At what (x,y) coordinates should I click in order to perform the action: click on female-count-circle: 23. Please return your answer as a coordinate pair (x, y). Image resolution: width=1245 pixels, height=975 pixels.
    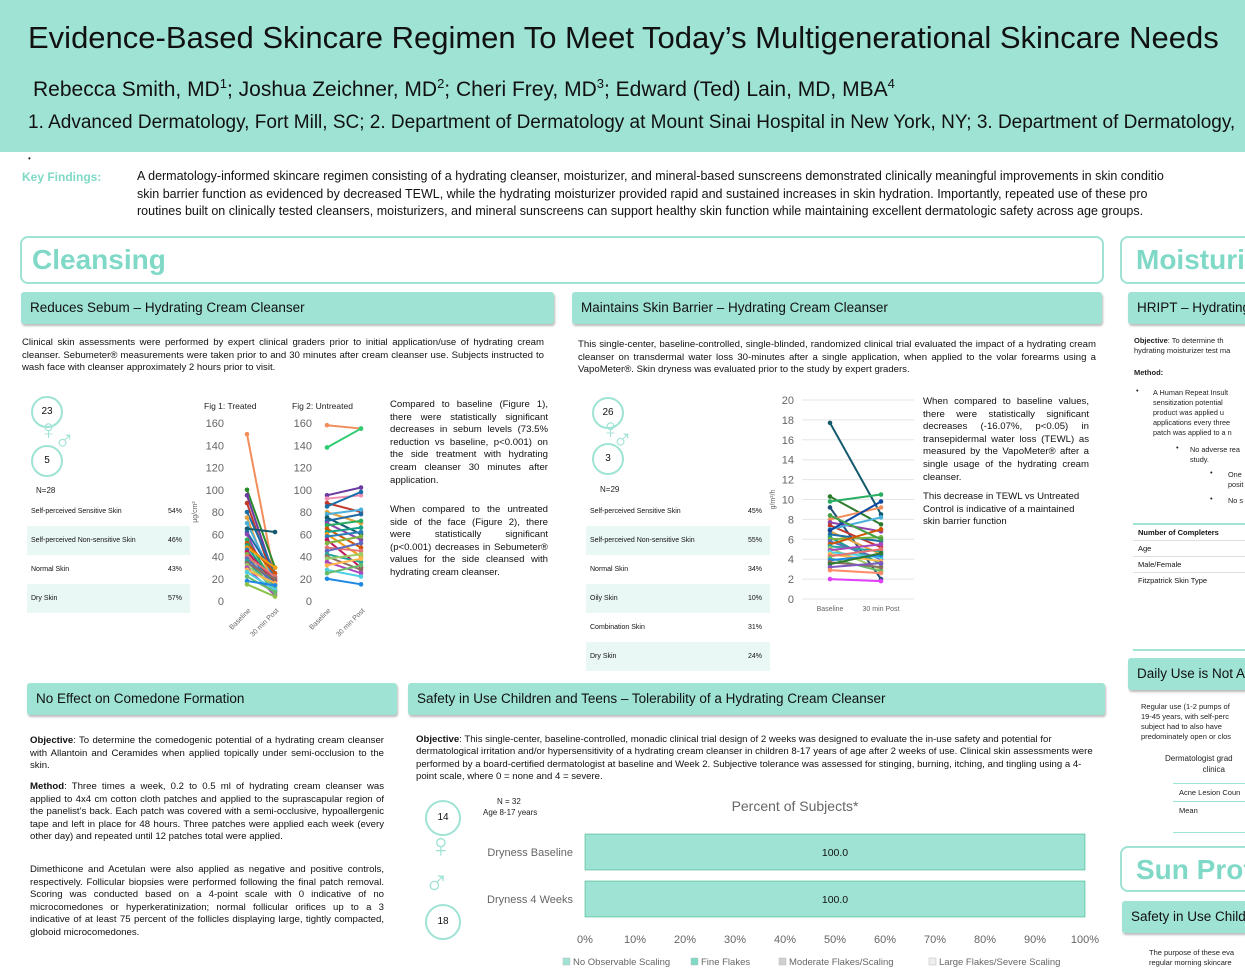
    Looking at the image, I should click on (47, 412).